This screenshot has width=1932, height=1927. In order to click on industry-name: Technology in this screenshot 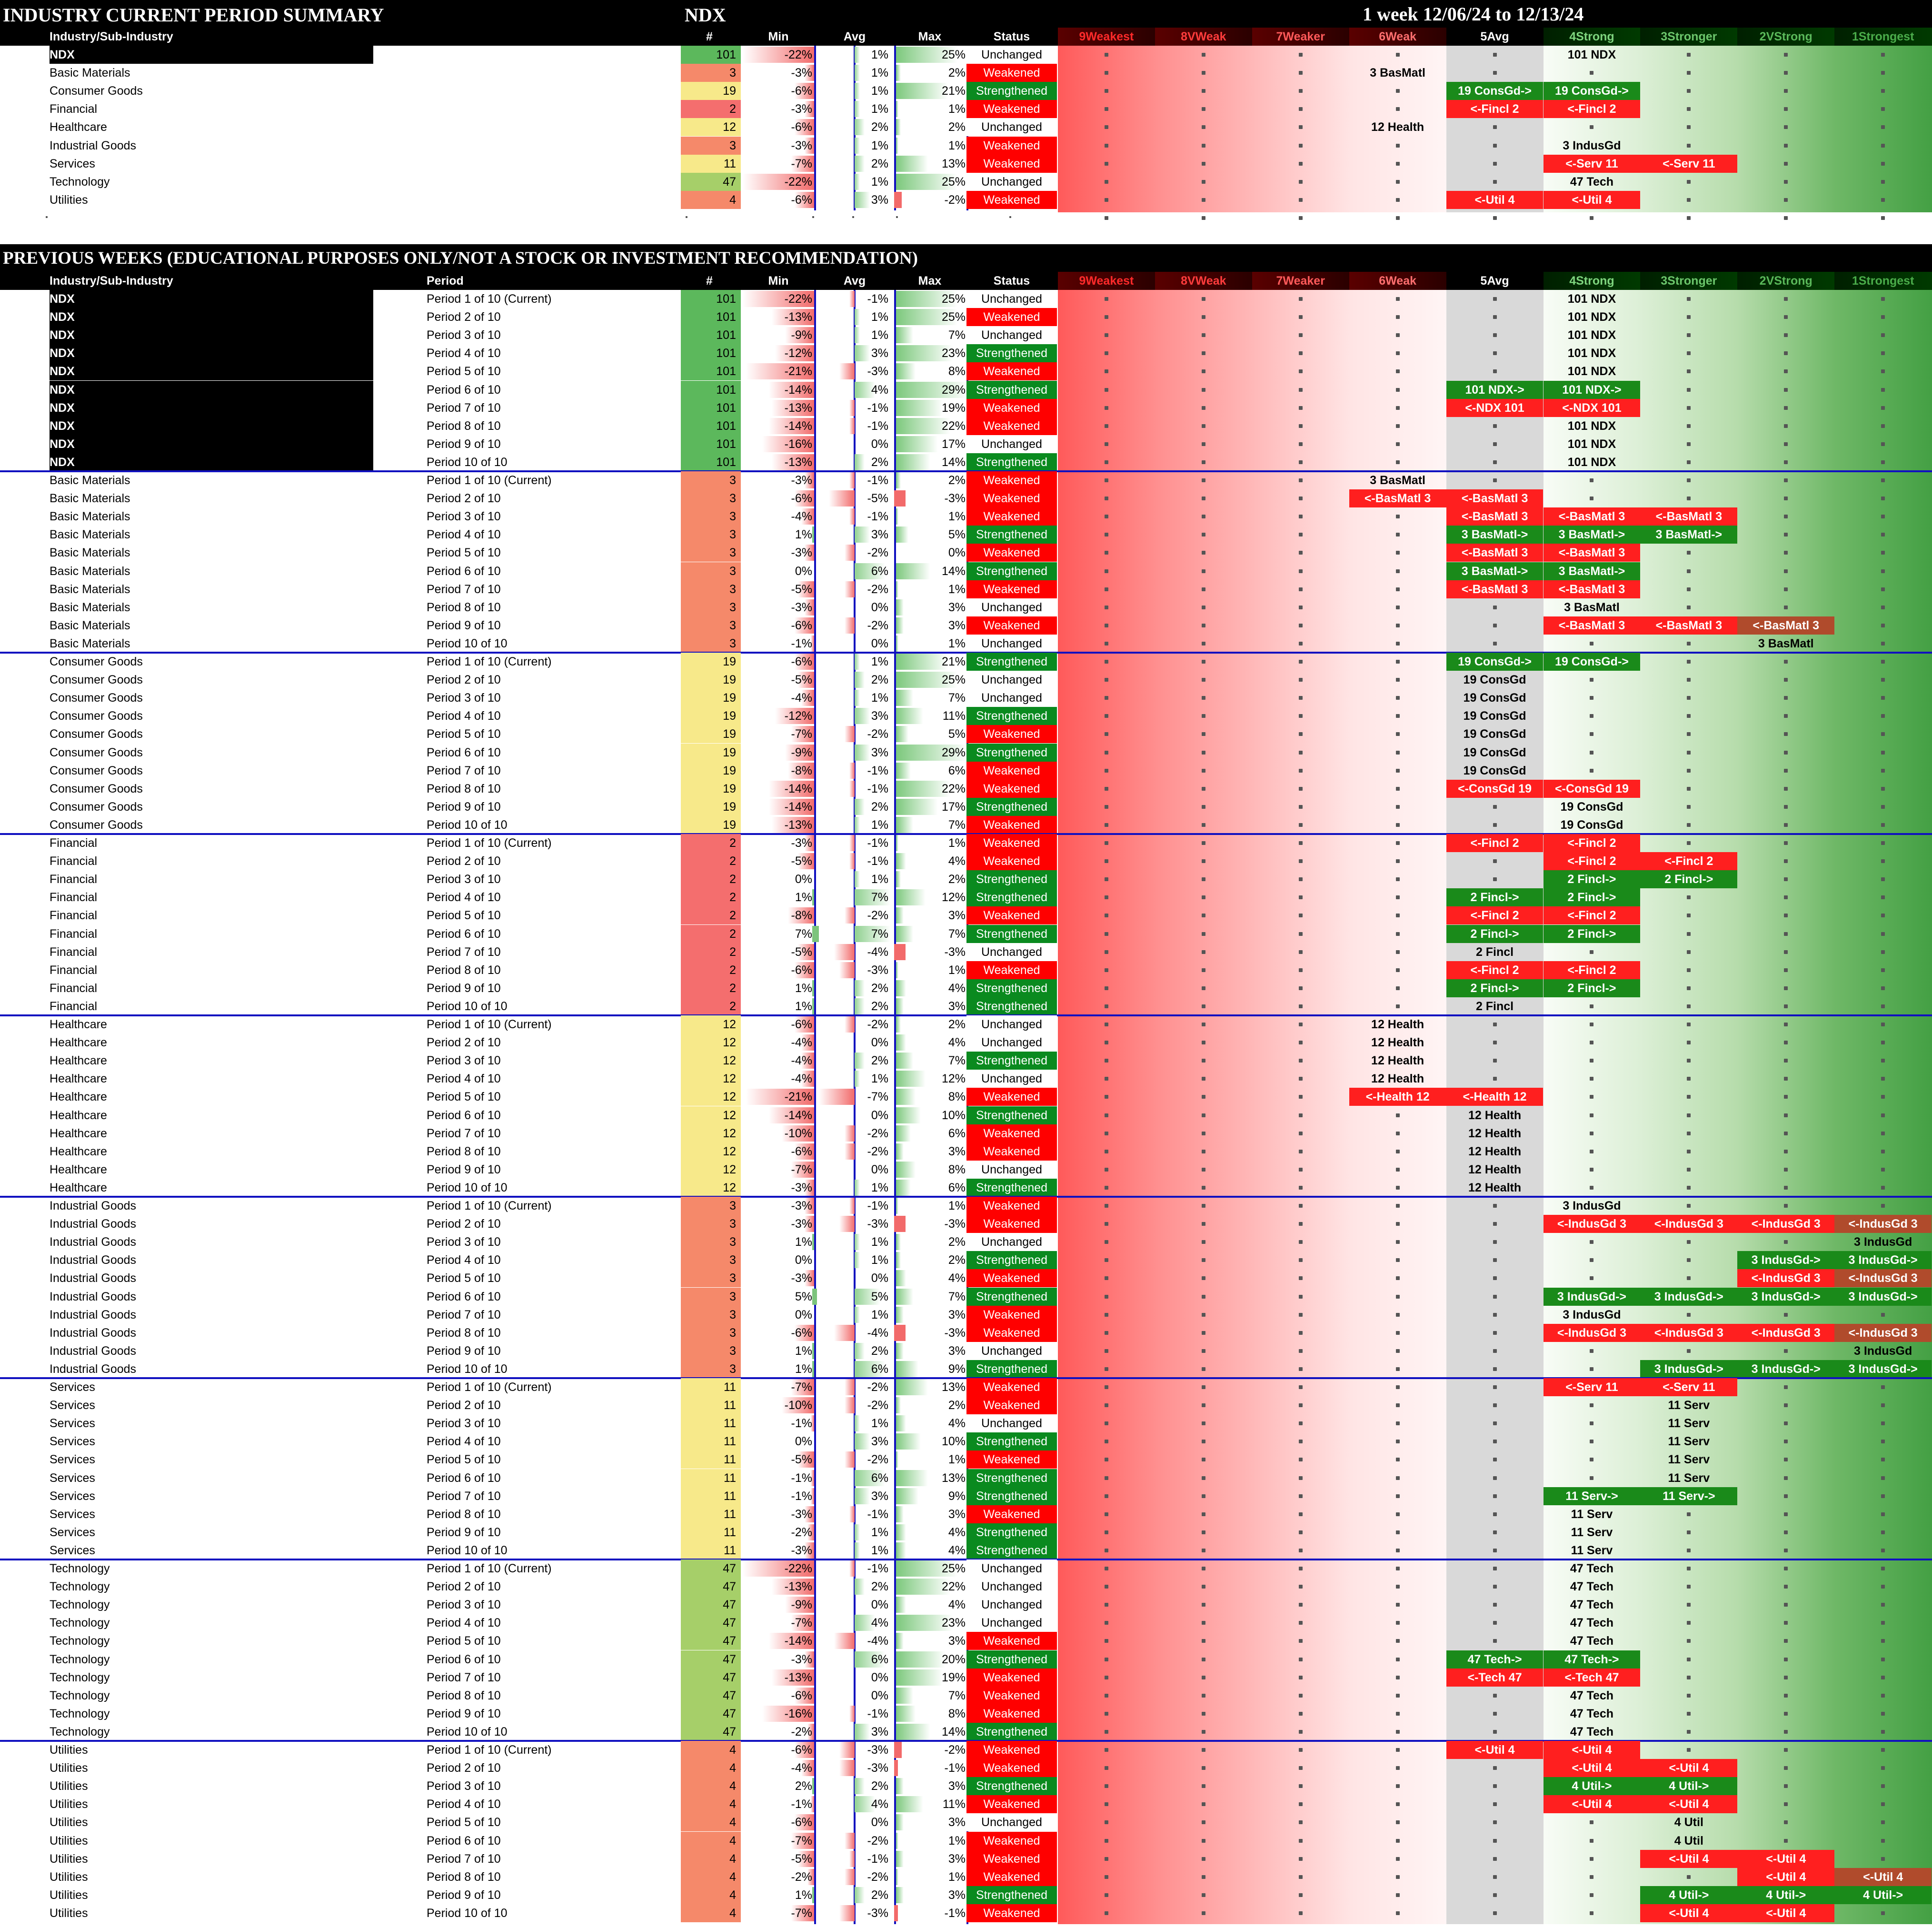, I will do `click(80, 1605)`.